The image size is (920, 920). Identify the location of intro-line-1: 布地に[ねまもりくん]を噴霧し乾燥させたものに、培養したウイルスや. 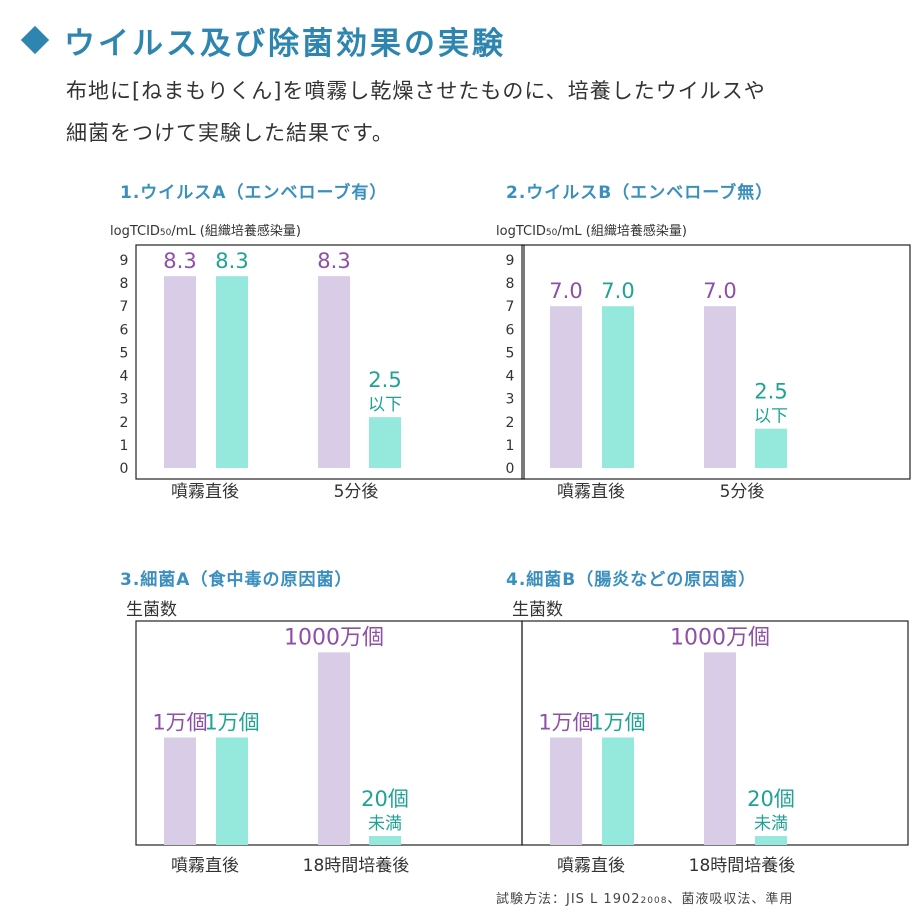
(416, 91).